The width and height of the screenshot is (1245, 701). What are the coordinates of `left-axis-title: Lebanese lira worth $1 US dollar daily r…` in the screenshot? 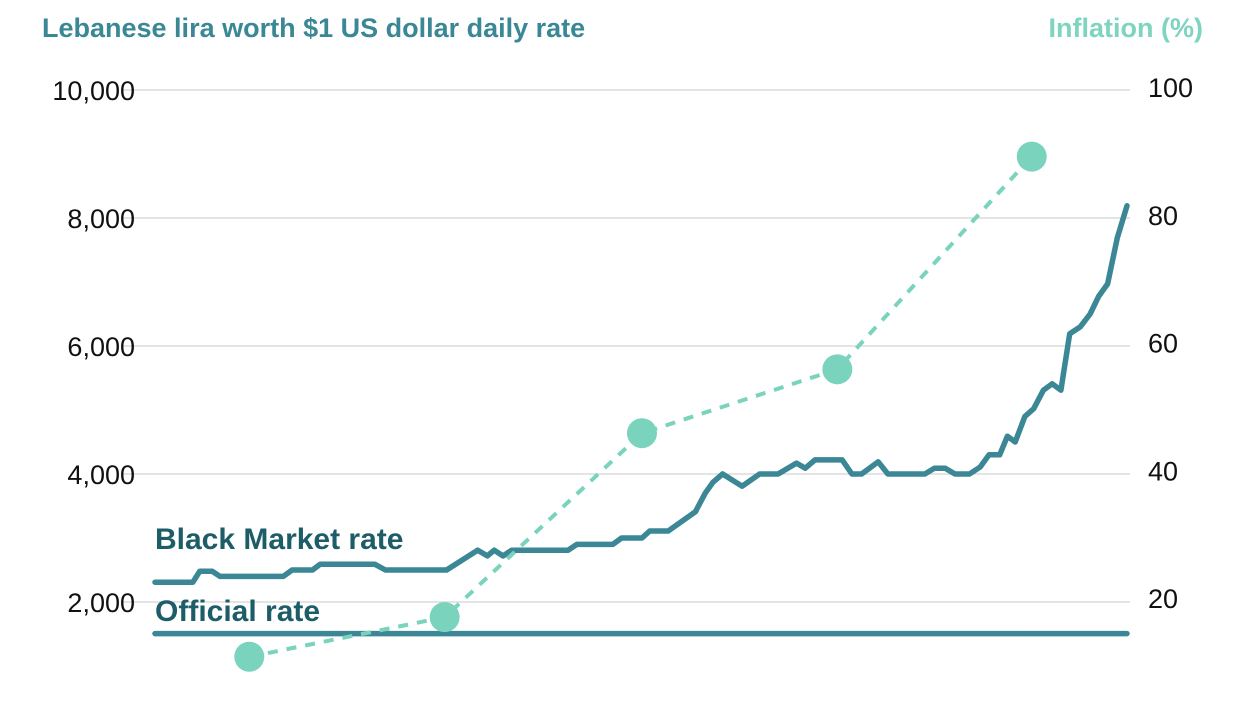 It's located at (313, 28).